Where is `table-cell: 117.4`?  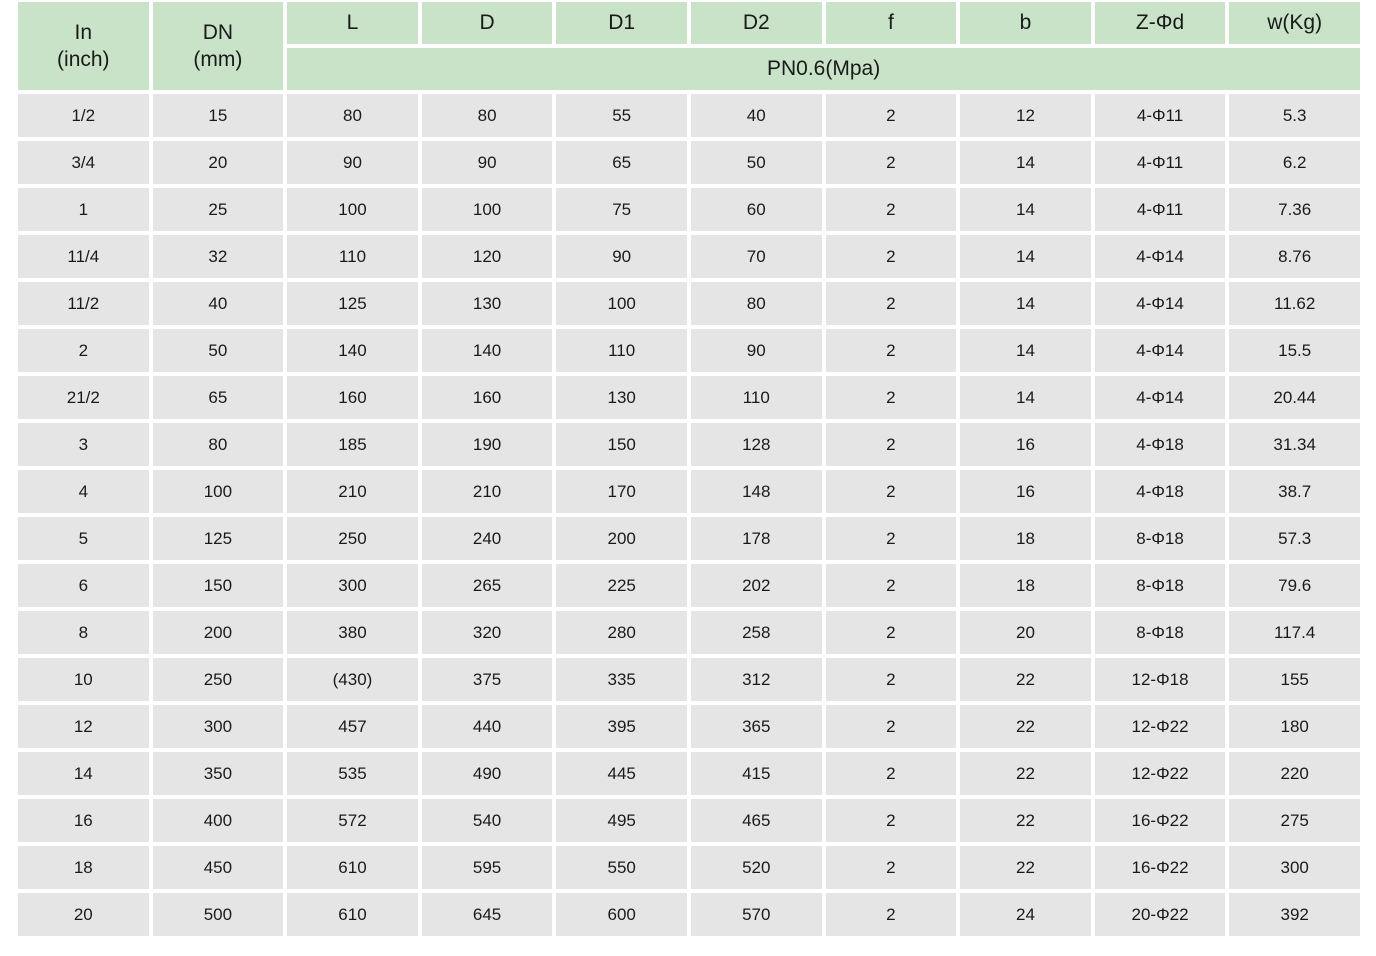 table-cell: 117.4 is located at coordinates (1294, 632).